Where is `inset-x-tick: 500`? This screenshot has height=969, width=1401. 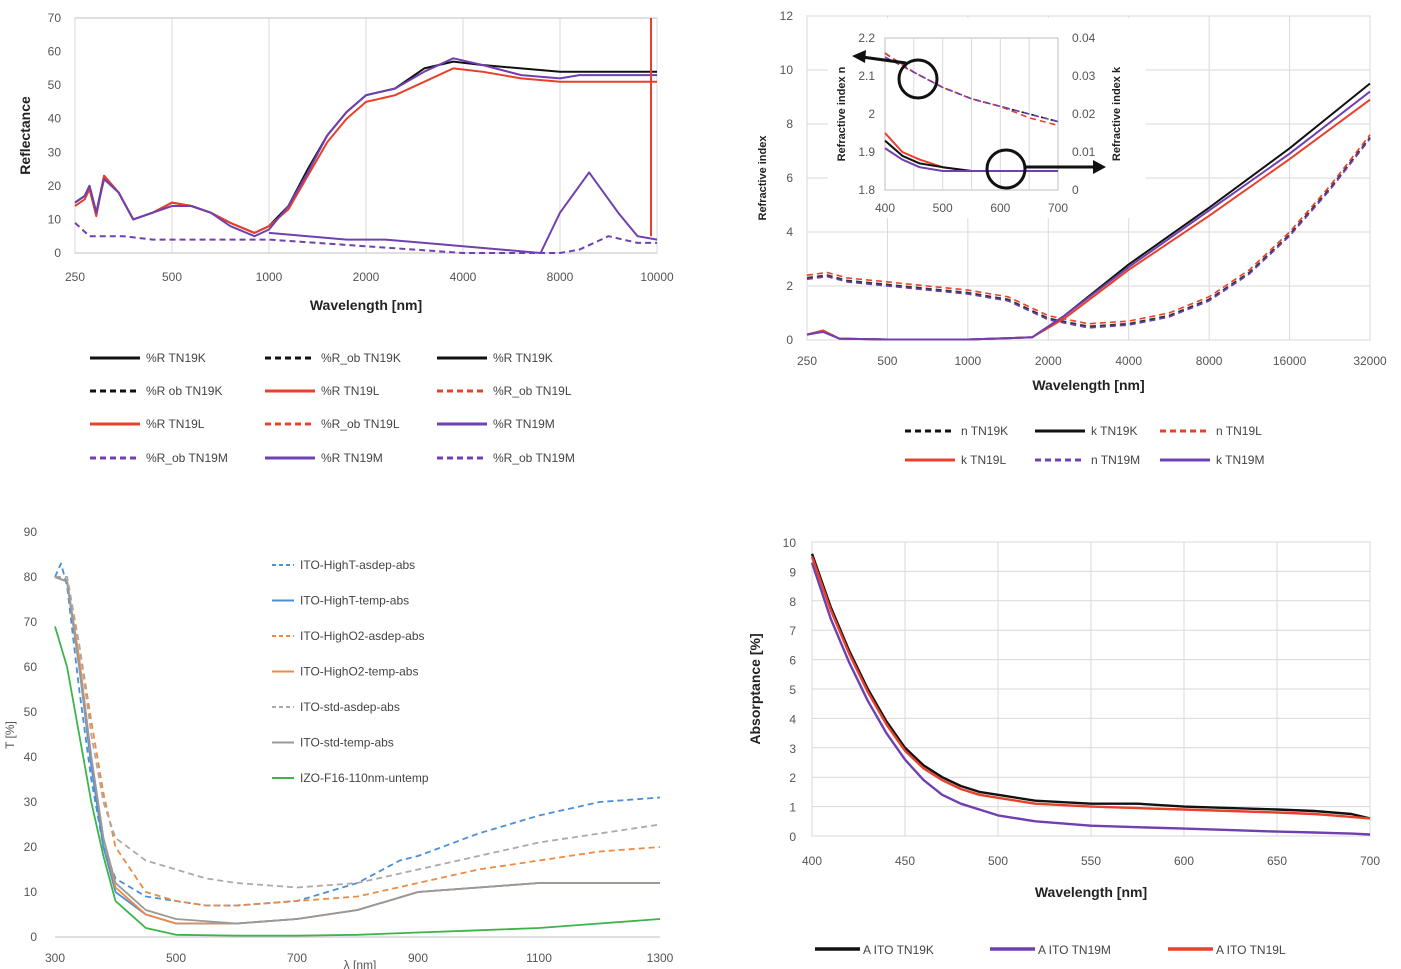 inset-x-tick: 500 is located at coordinates (943, 208).